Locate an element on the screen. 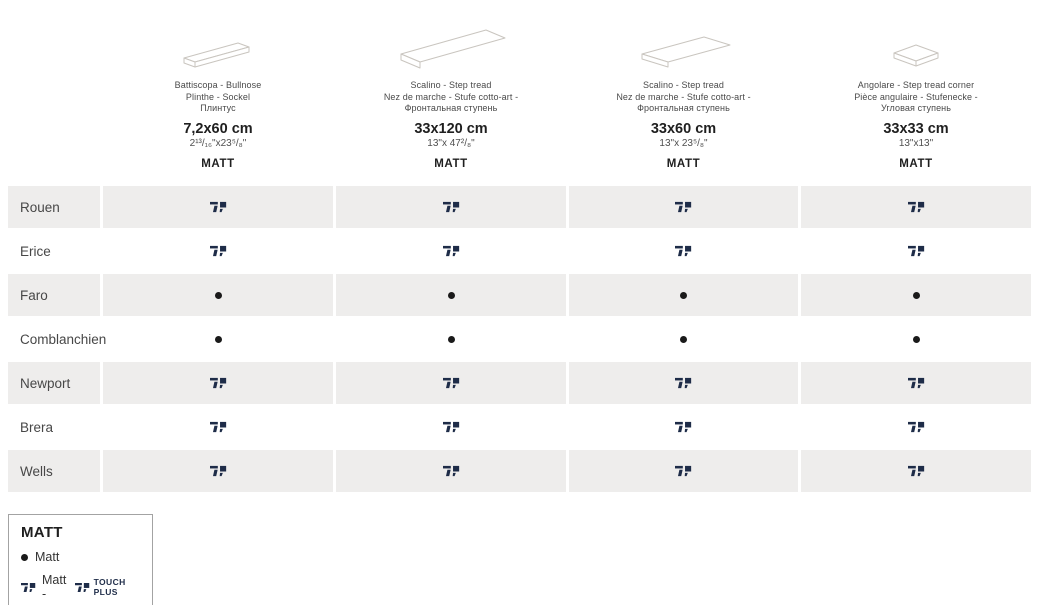 This screenshot has height=605, width=1046. table-row: Faro is located at coordinates (527, 295).